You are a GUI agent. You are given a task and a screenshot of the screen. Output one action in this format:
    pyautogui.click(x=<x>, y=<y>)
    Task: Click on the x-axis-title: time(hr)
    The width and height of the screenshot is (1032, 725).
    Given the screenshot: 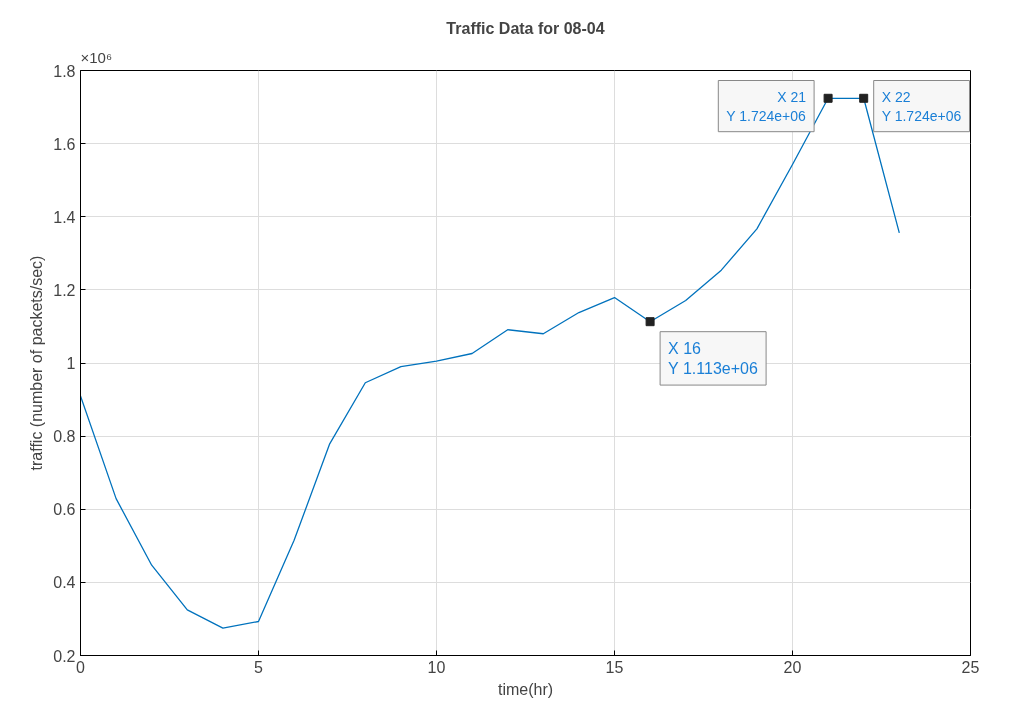 What is the action you would take?
    pyautogui.click(x=525, y=689)
    